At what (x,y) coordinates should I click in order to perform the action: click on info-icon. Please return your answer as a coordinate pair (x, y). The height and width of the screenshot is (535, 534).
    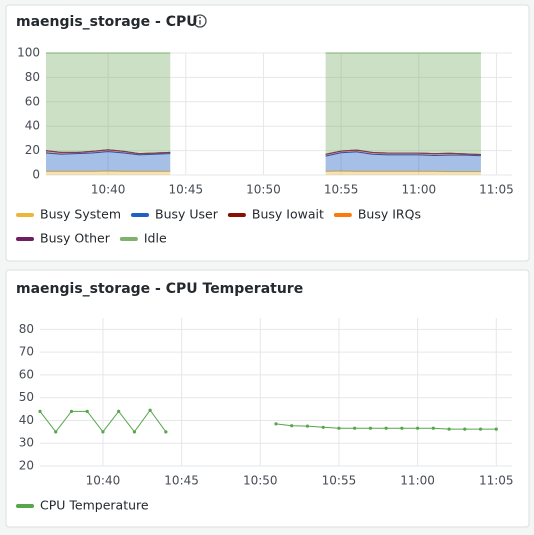
    Looking at the image, I should click on (200, 21).